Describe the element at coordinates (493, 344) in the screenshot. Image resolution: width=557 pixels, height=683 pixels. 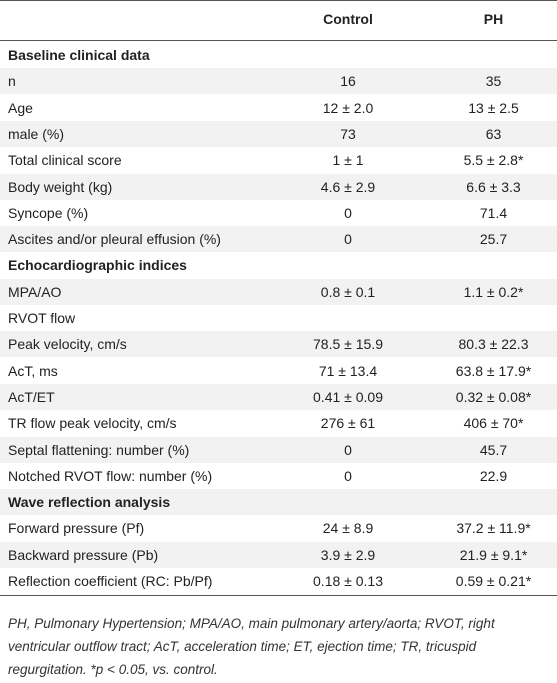
I see `ph-value: 80.3 ± 22.3` at that location.